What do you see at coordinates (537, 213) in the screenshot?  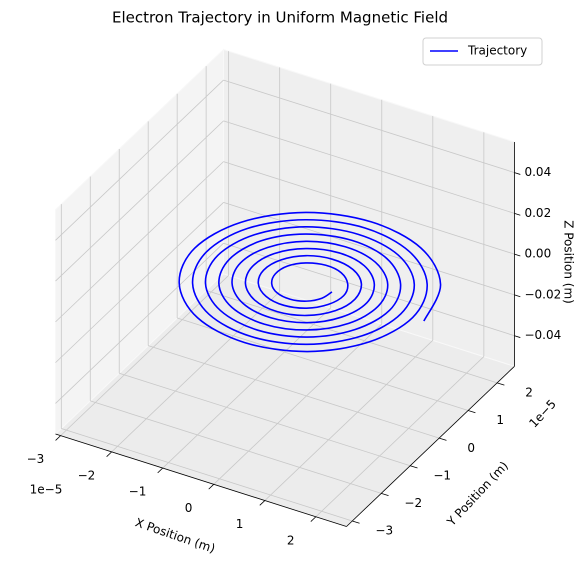 I see `z-tick-label: 0.02` at bounding box center [537, 213].